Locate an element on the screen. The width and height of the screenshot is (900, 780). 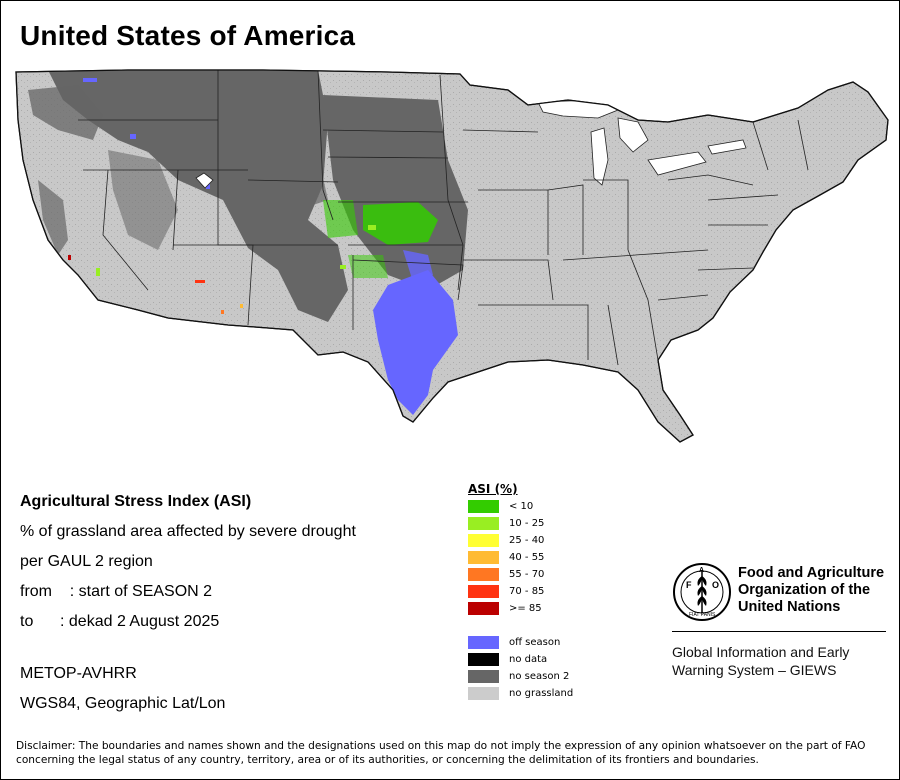
legend-item: off season is located at coordinates (520, 642).